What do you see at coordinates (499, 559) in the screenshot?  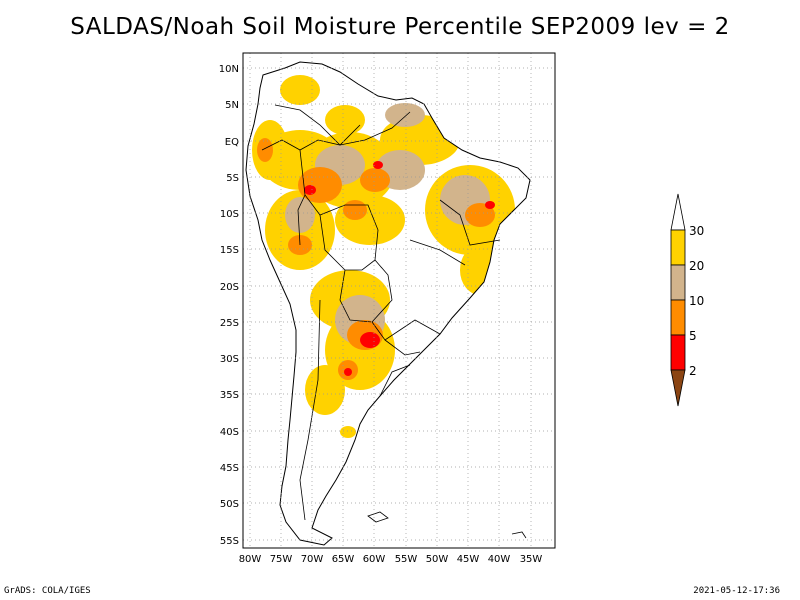 I see `lon-label: 40W` at bounding box center [499, 559].